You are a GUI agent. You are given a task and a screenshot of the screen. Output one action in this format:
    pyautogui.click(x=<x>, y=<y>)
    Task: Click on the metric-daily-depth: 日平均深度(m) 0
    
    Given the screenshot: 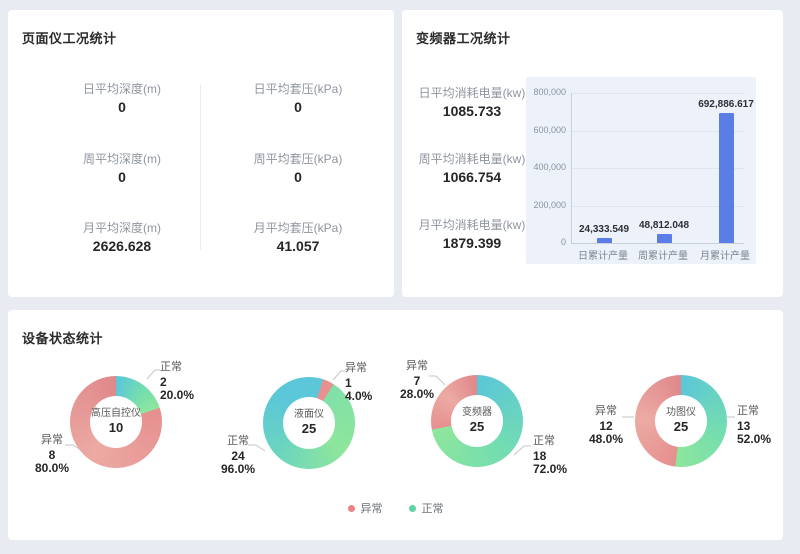 What is the action you would take?
    pyautogui.click(x=122, y=99)
    